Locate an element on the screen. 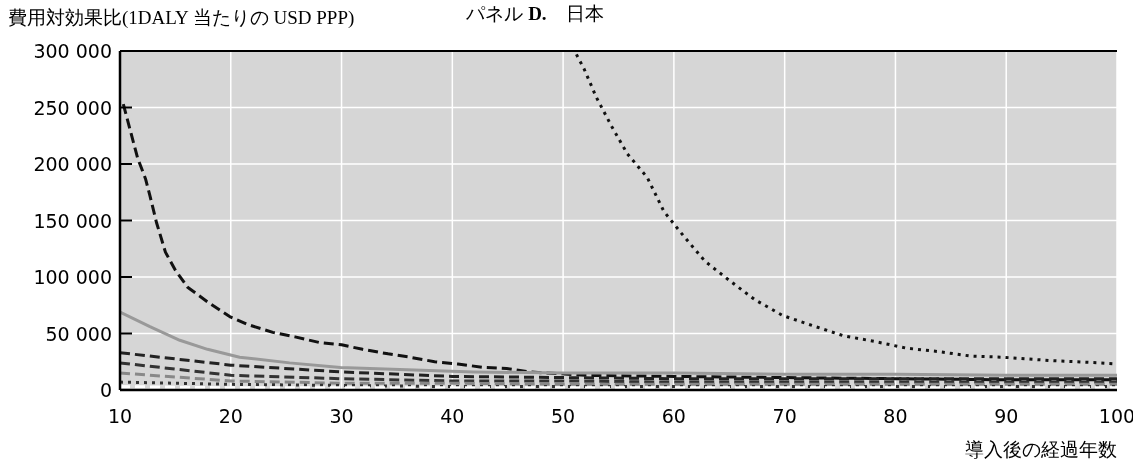  x-tick-label: 30 is located at coordinates (341, 416).